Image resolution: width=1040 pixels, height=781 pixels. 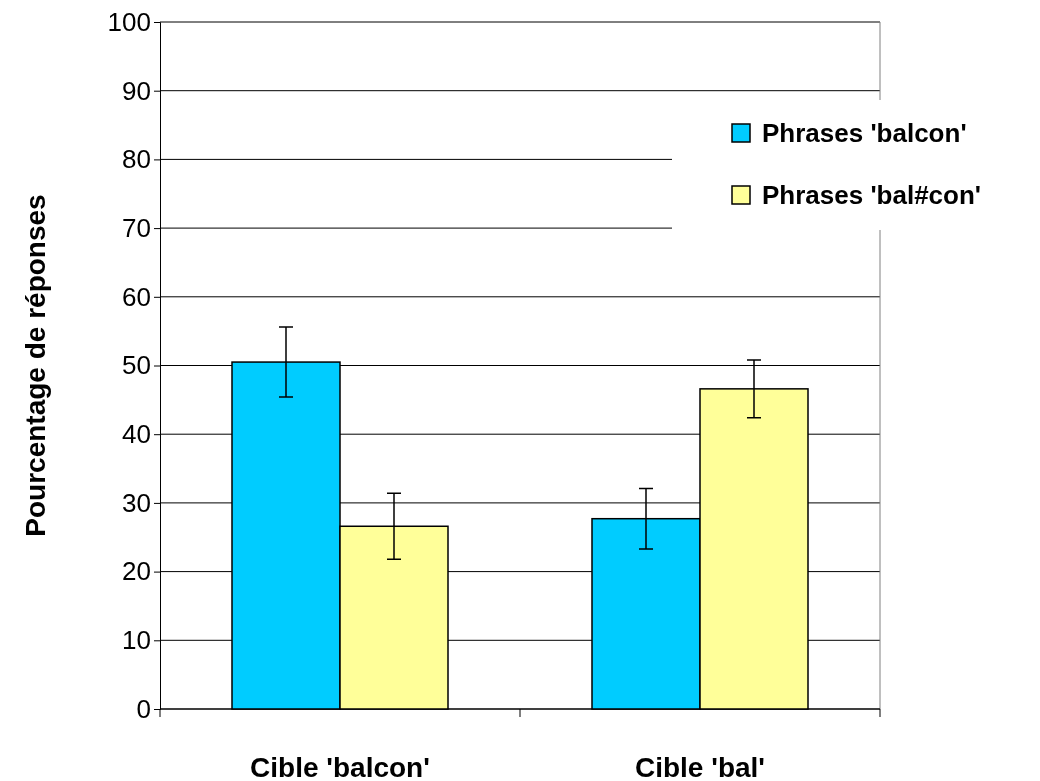 What do you see at coordinates (136, 227) in the screenshot?
I see `y-tick-label: 70` at bounding box center [136, 227].